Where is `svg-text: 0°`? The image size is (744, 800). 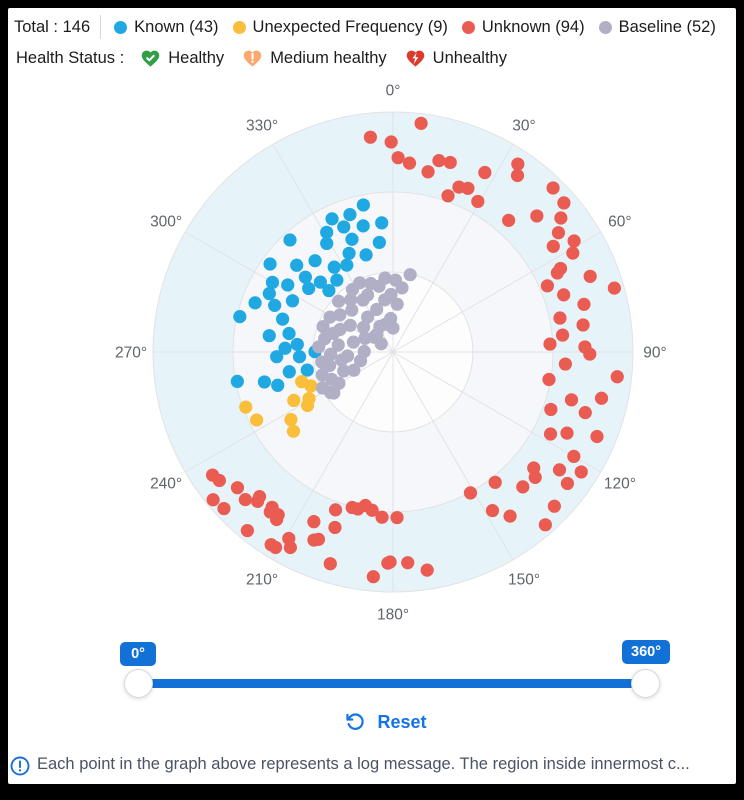 svg-text: 0° is located at coordinates (393, 91).